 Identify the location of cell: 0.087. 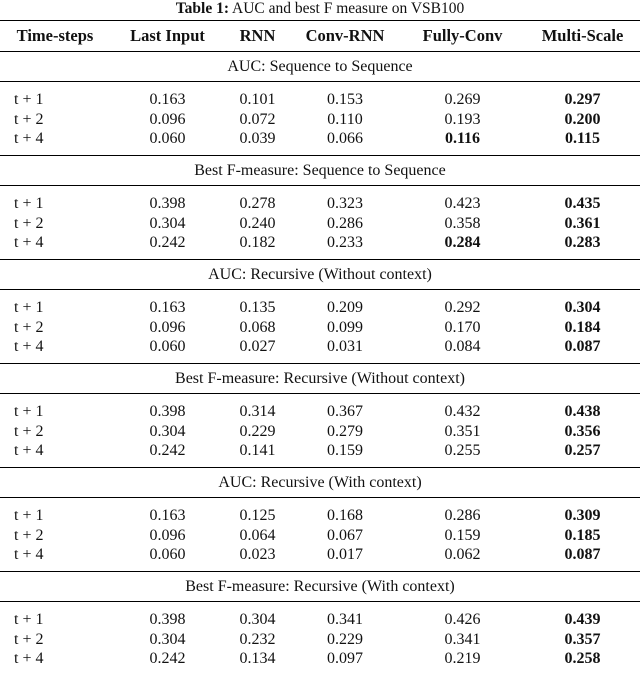
(582, 346).